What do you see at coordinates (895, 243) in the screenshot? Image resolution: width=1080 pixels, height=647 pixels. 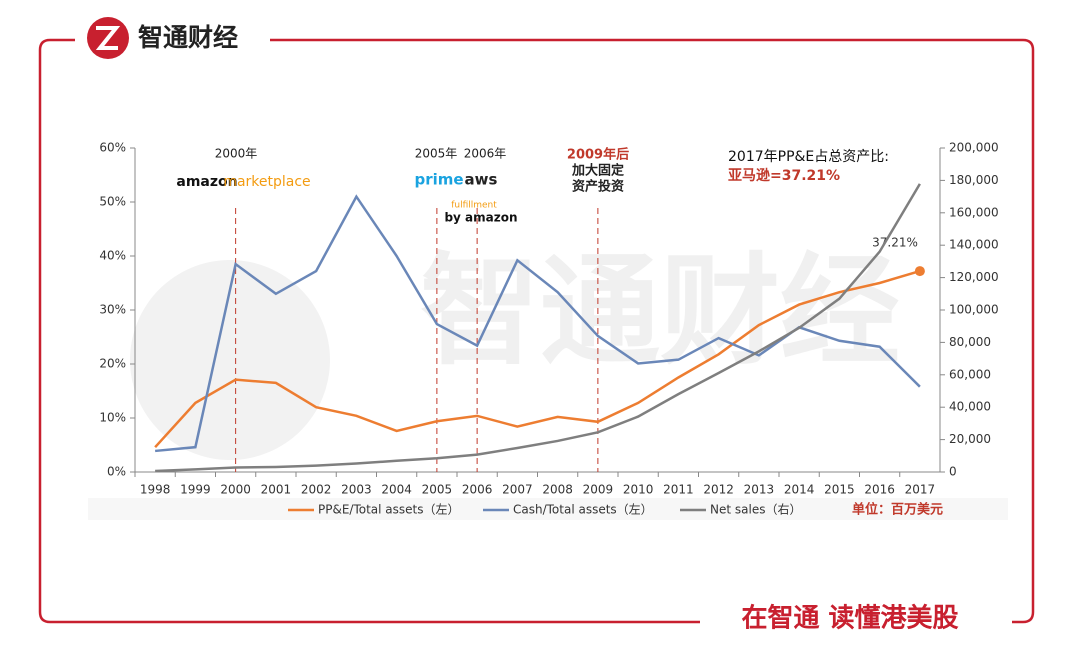 I see `value-label: 37.21%` at bounding box center [895, 243].